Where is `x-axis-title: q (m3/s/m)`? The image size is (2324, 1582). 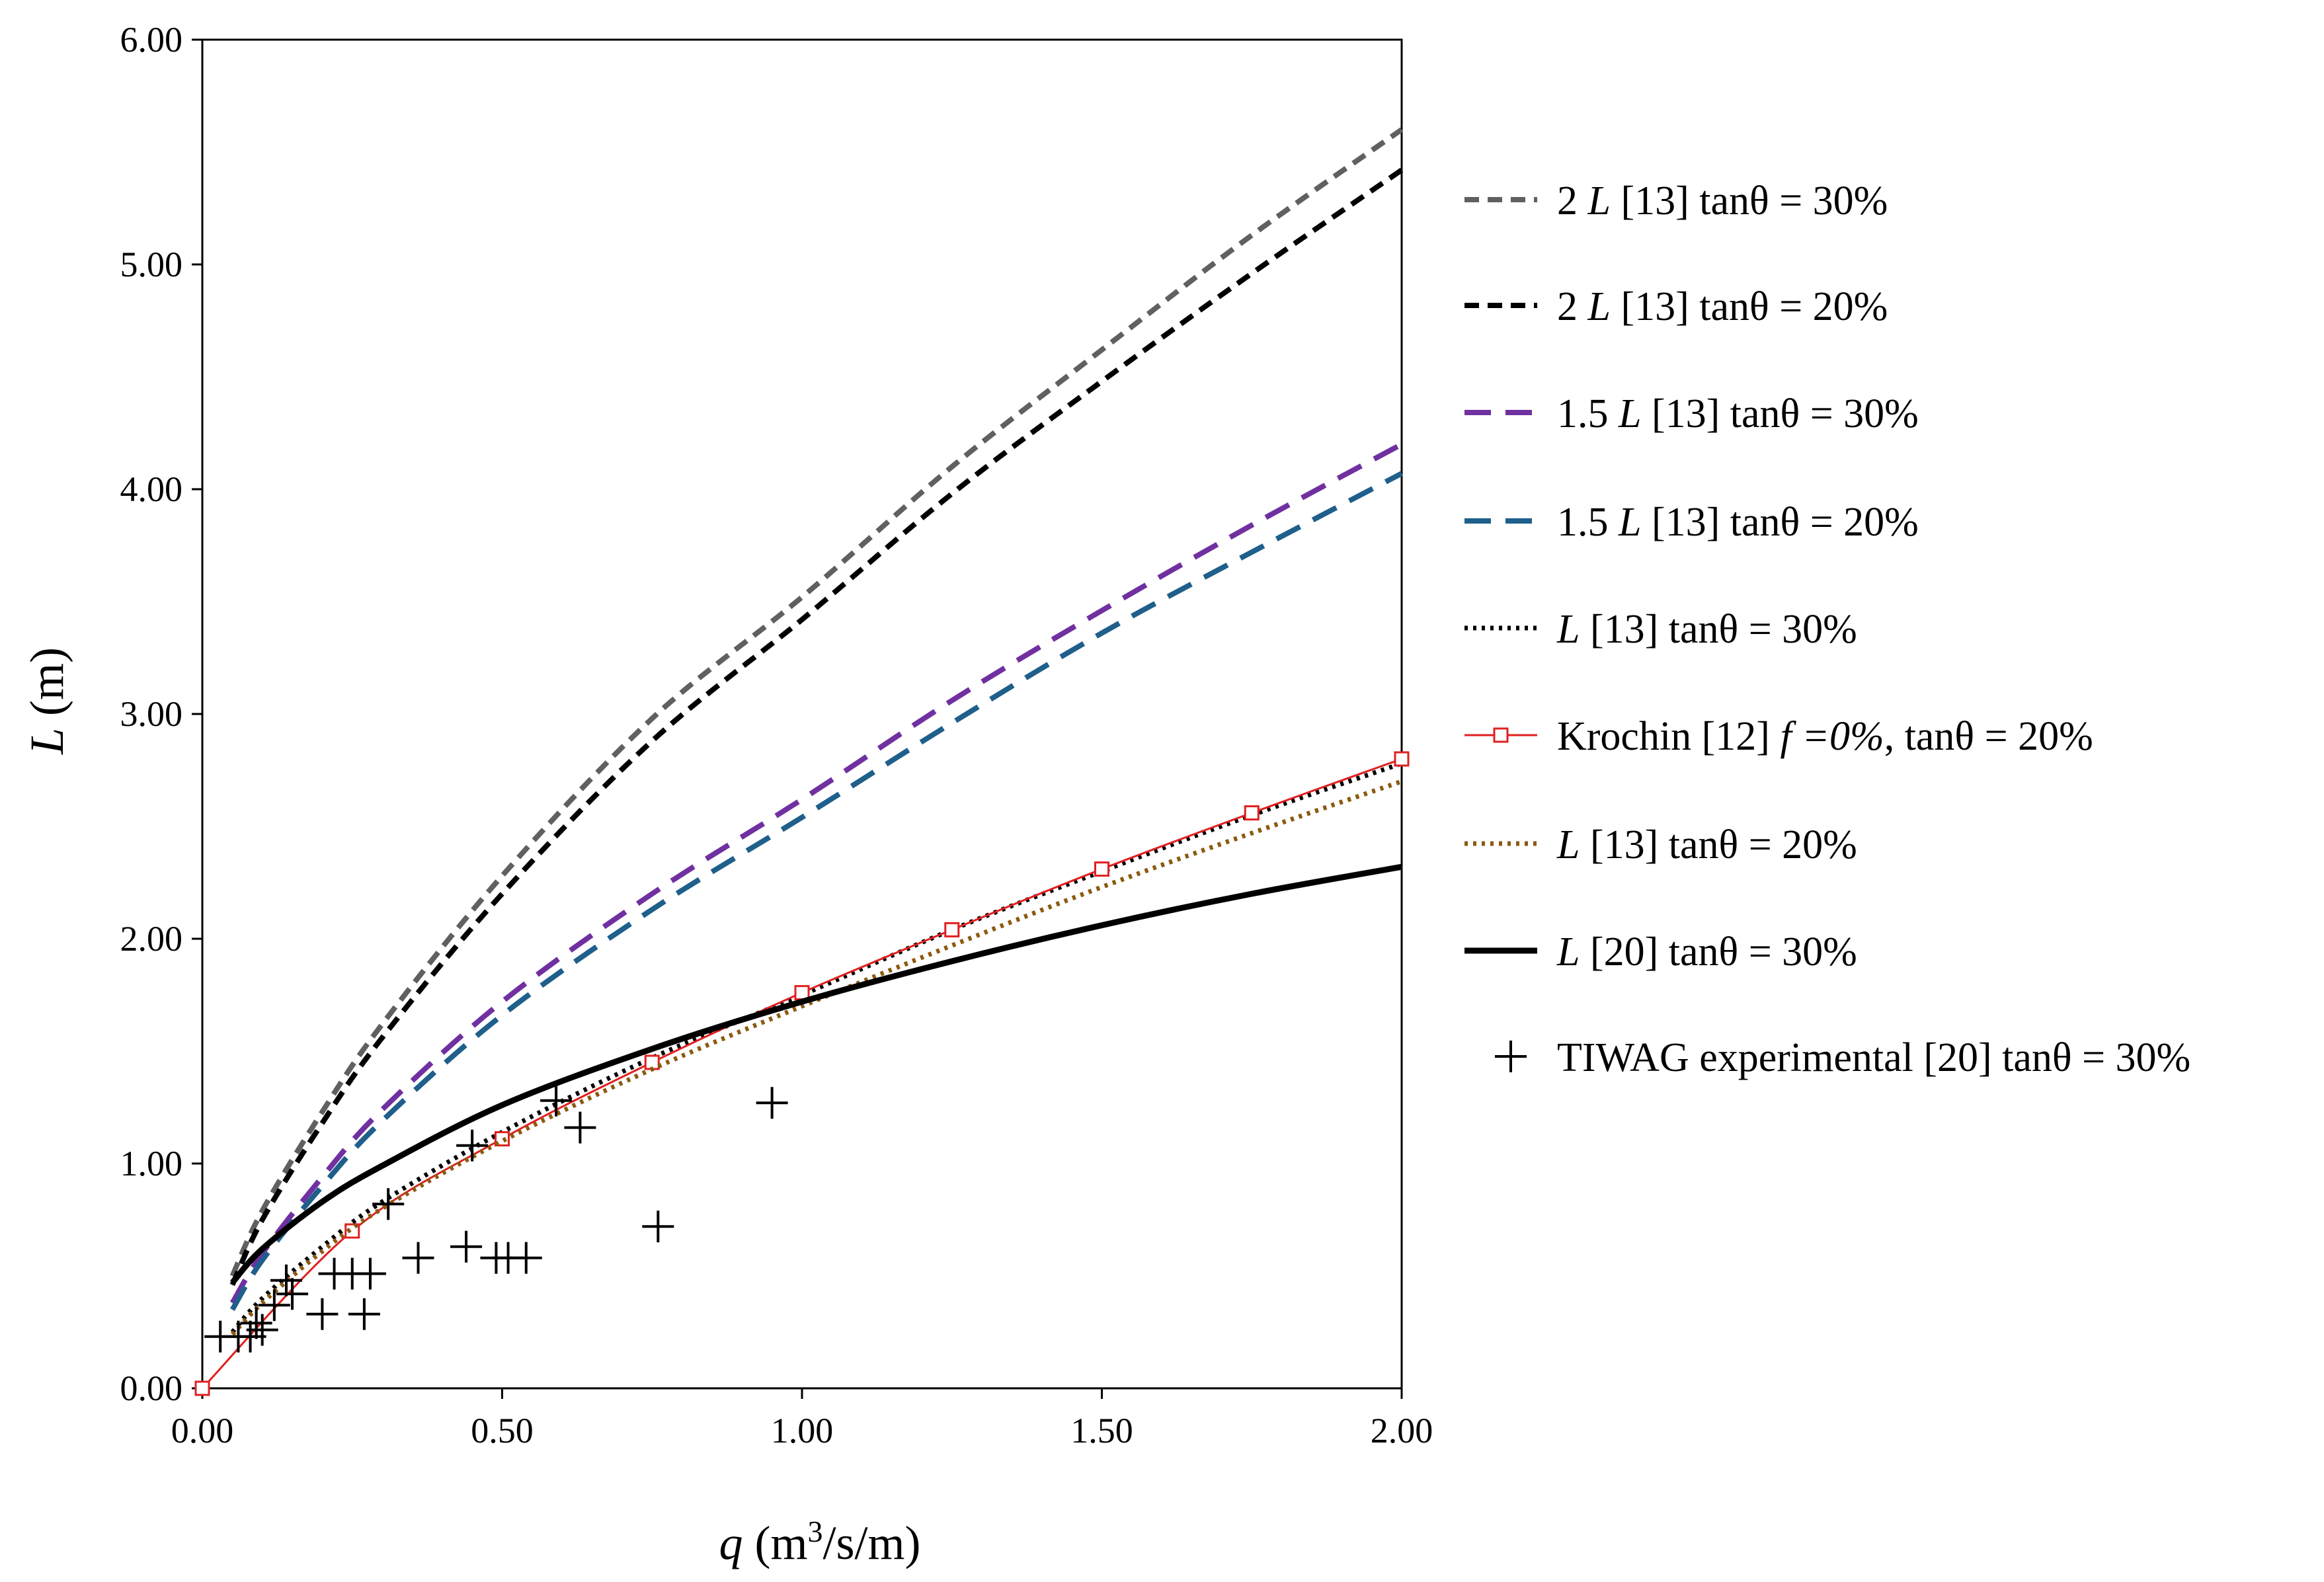 x-axis-title: q (m3/s/m) is located at coordinates (820, 1542).